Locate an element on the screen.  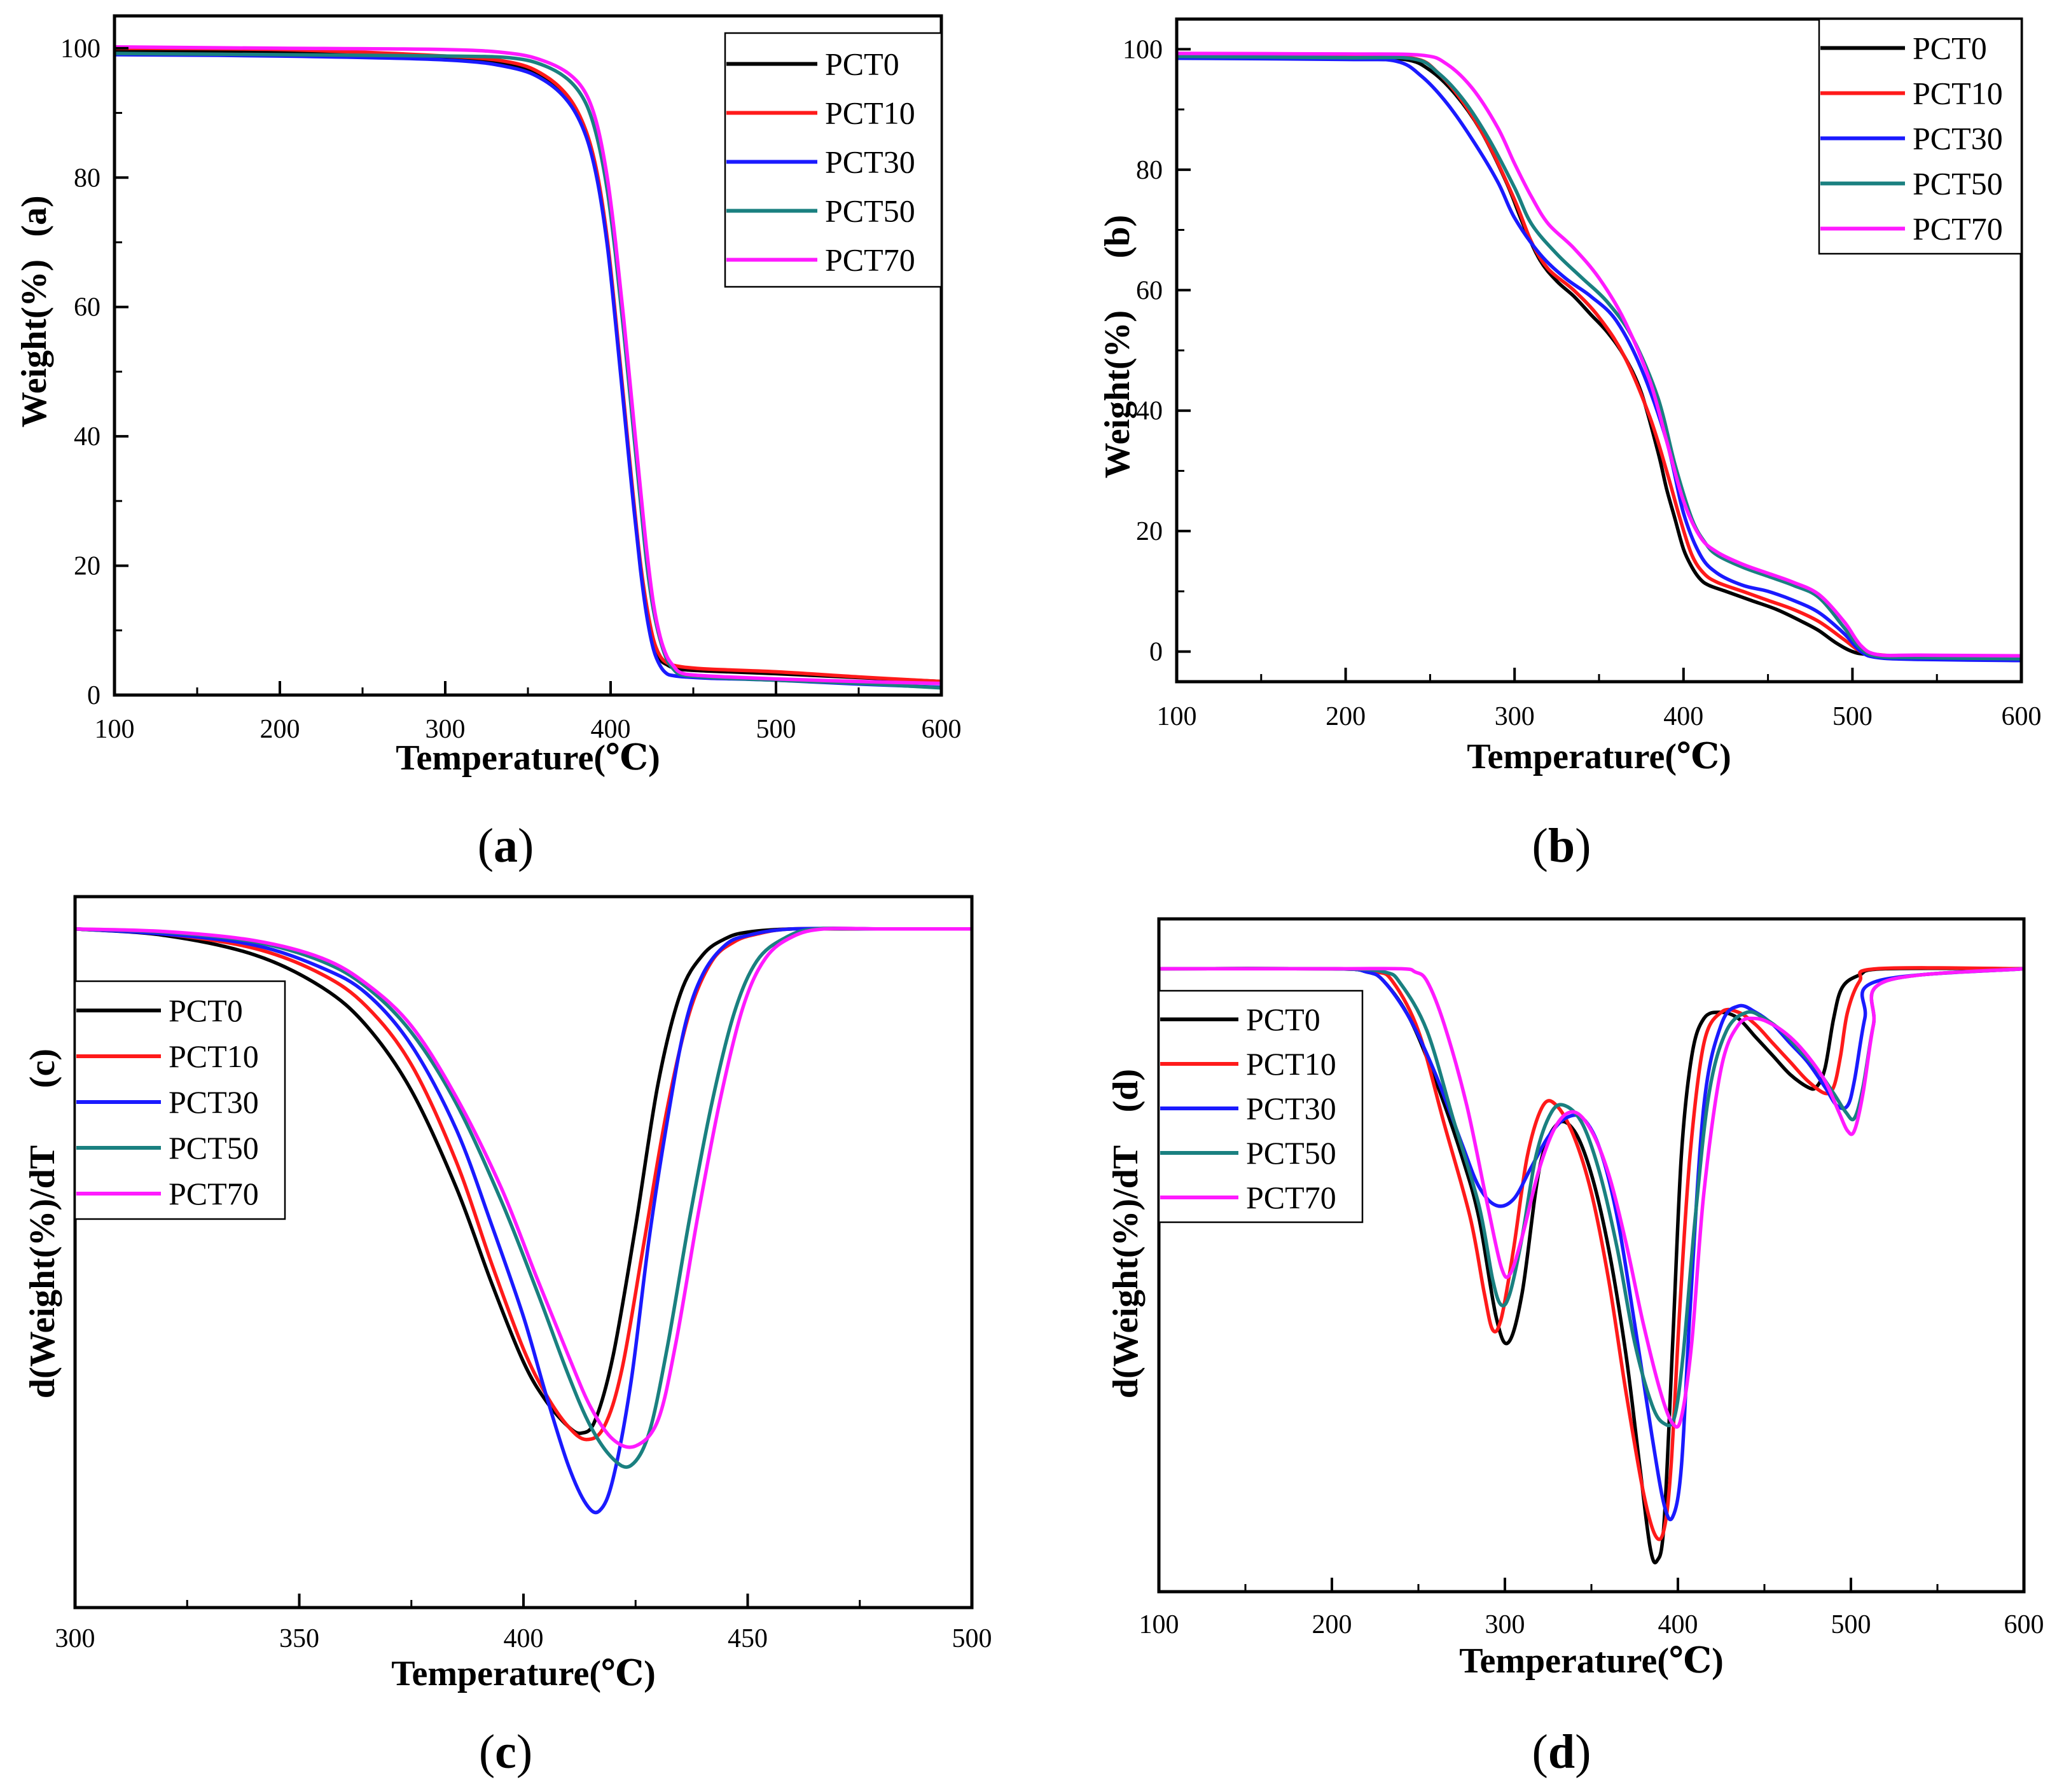
panel-c-legend-label-pct50: PCT50 is located at coordinates (214, 1148).